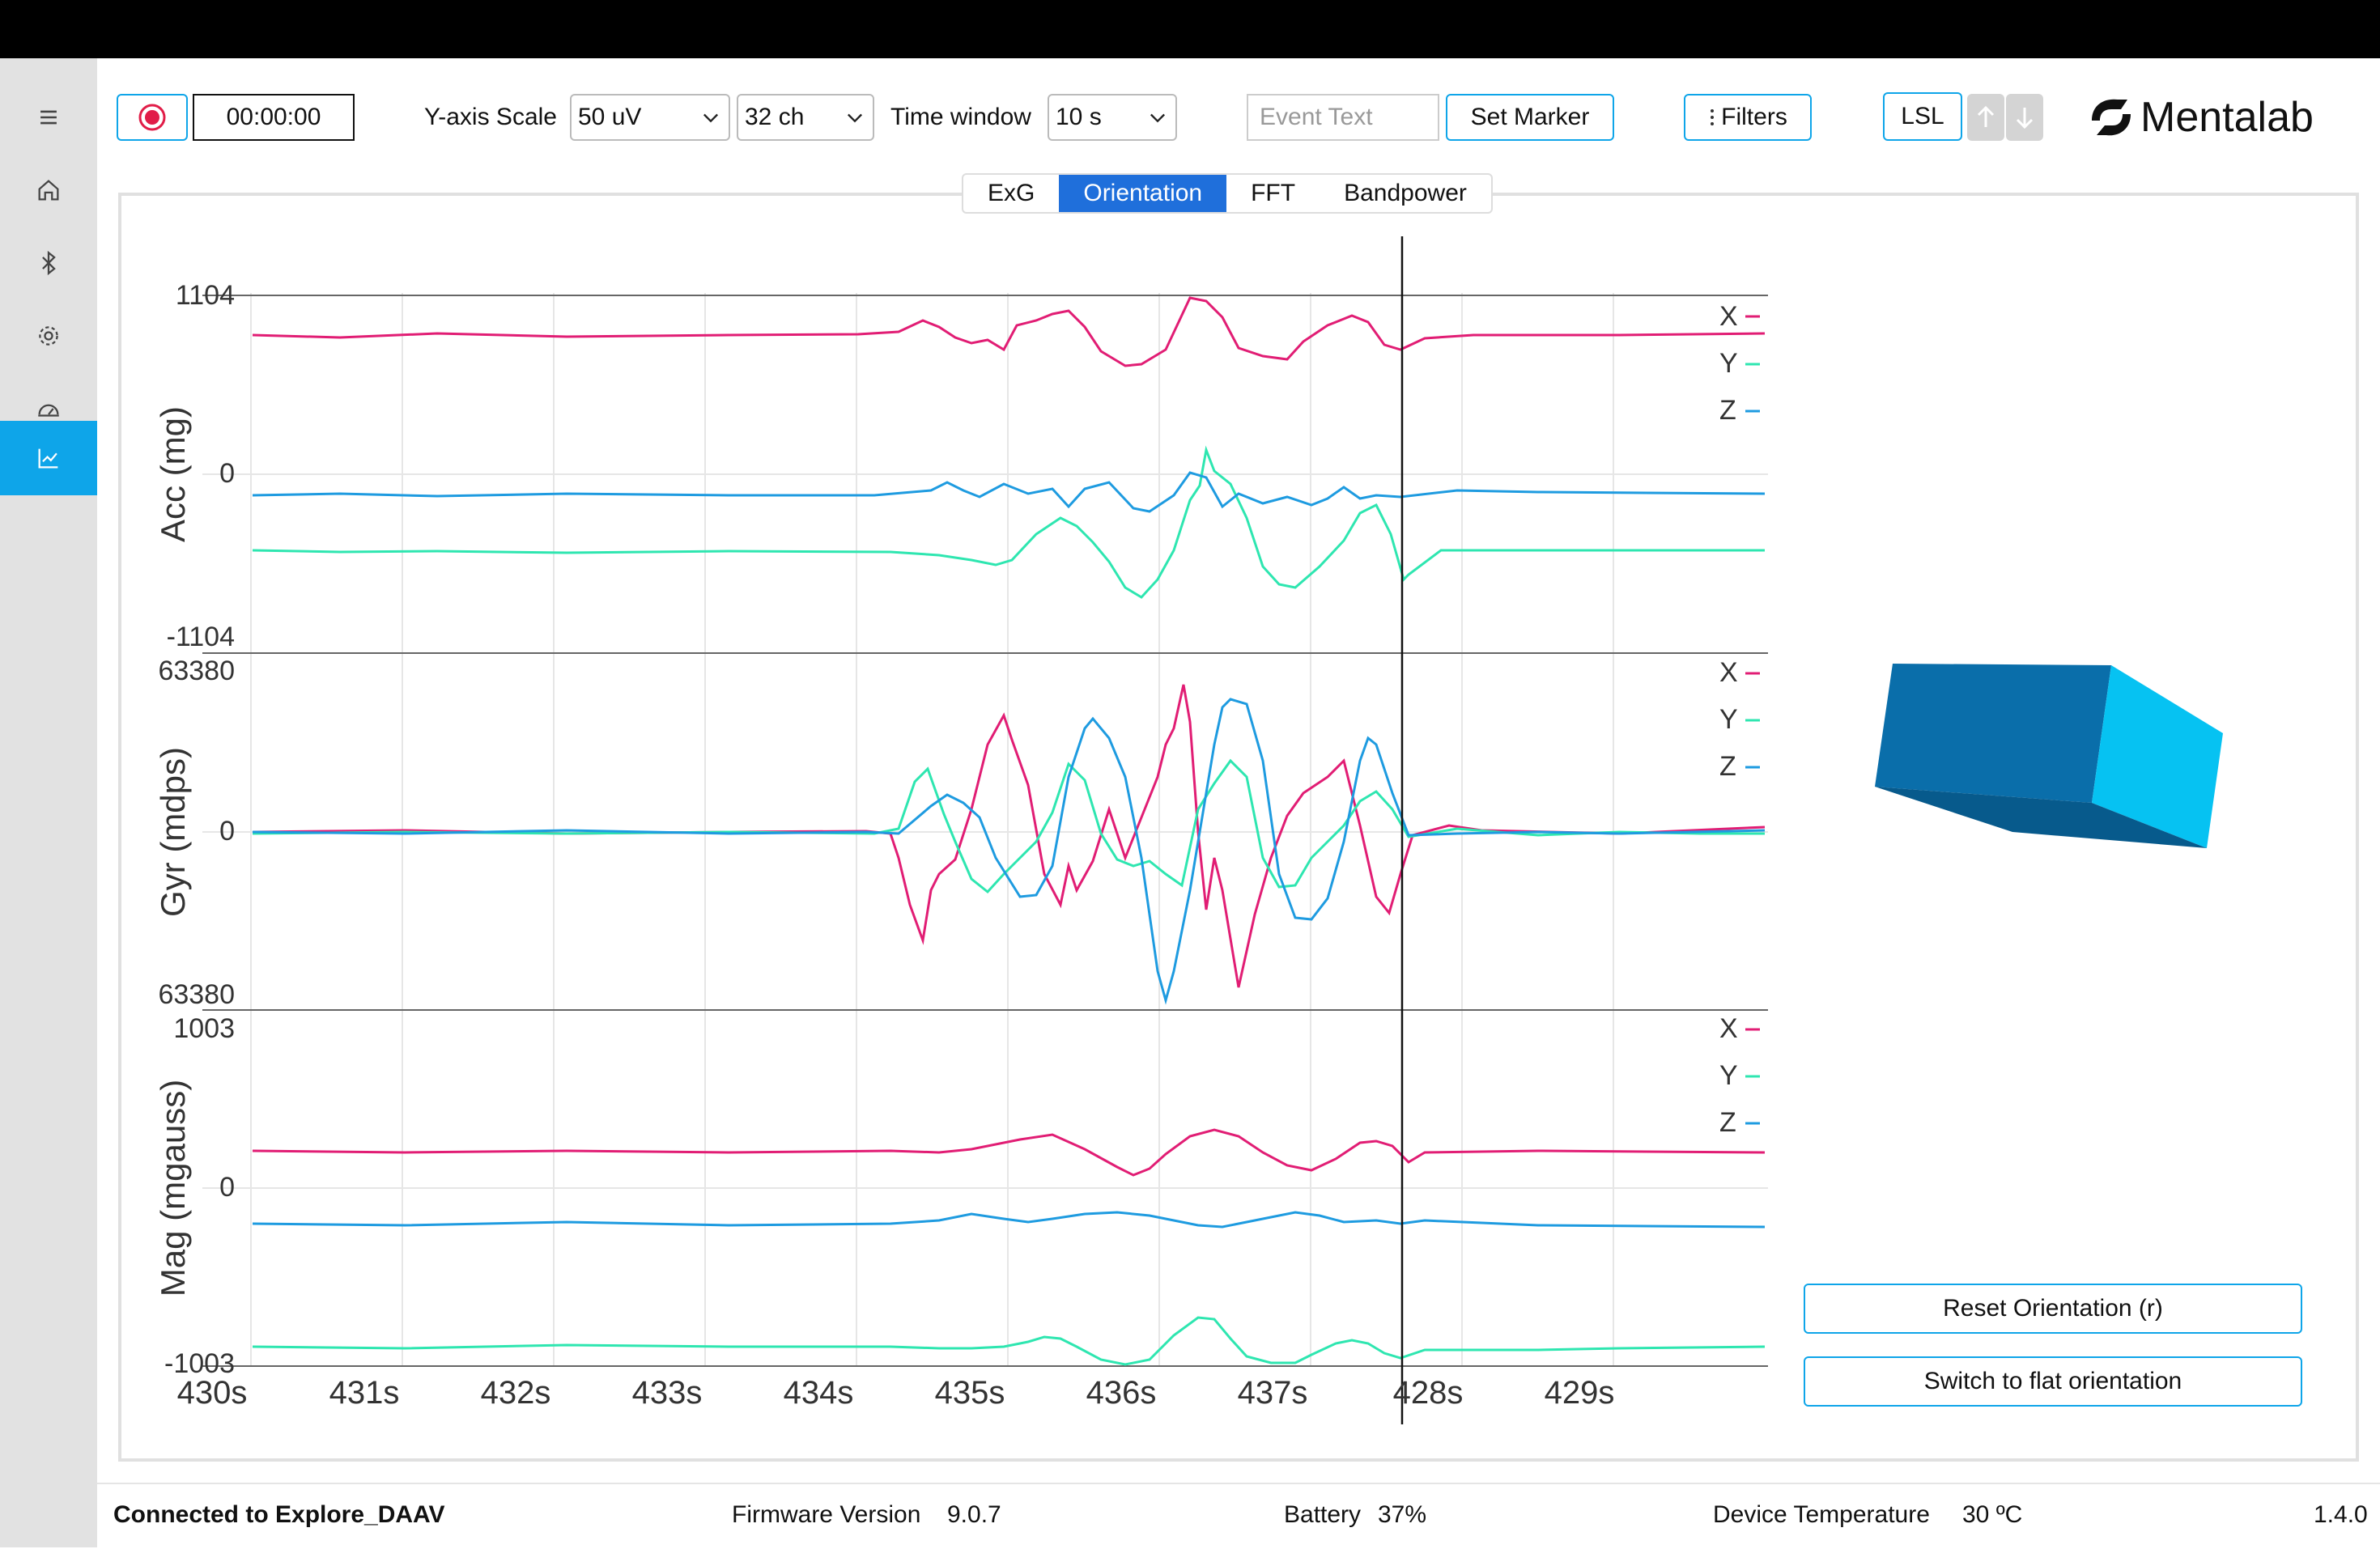 The image size is (2380, 1549). I want to click on mag-legend-y: Y, so click(1729, 1075).